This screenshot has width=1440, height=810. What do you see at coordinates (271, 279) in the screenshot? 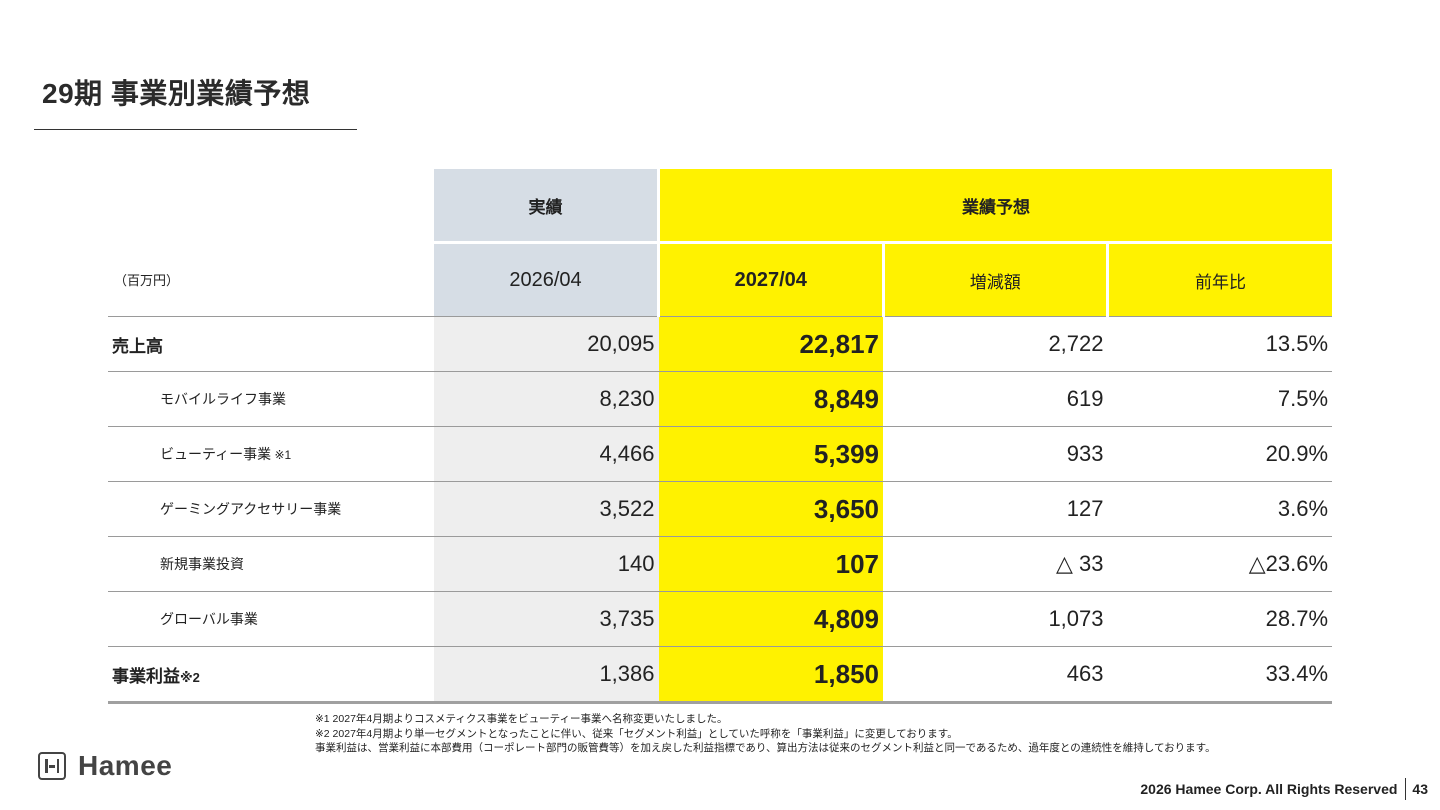
I see `unit-label: （百万円）` at bounding box center [271, 279].